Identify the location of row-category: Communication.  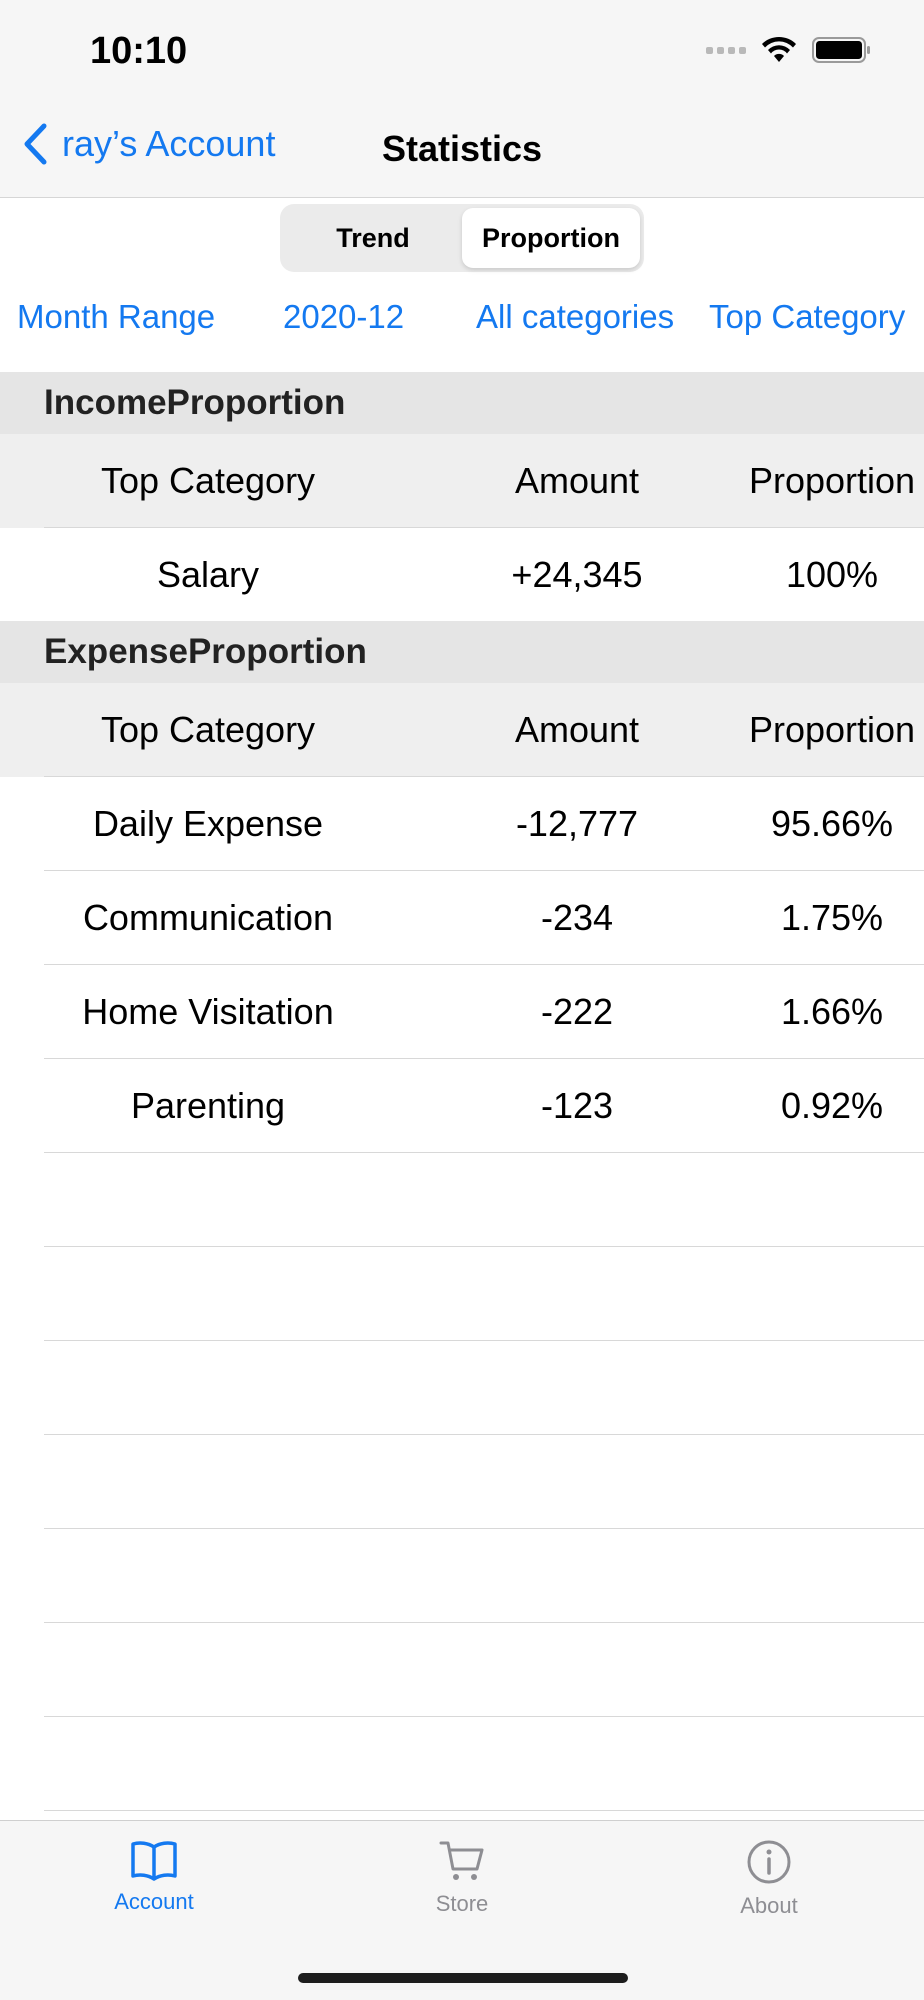
(208, 917).